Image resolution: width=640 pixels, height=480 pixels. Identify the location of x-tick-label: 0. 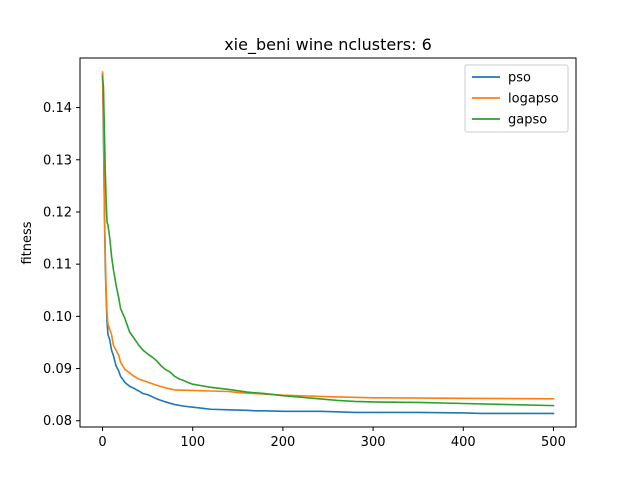
(102, 442).